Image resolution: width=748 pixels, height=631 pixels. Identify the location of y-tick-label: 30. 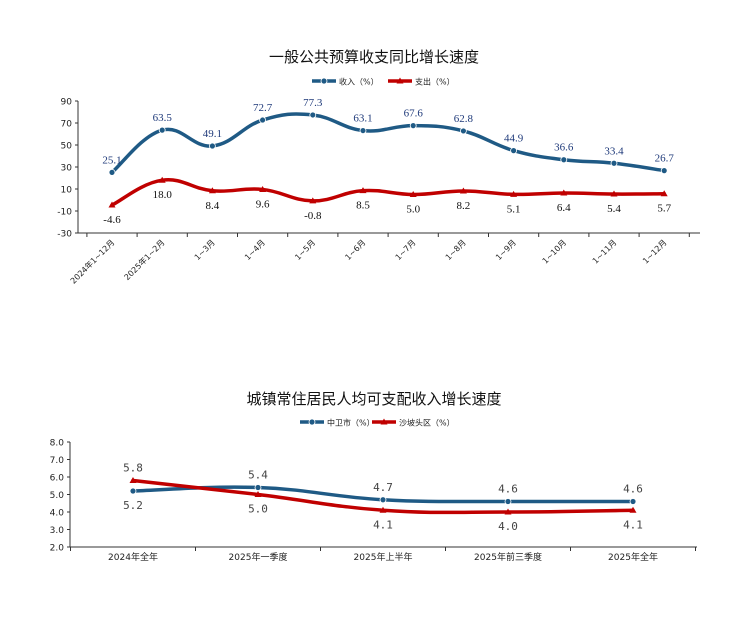
(67, 169).